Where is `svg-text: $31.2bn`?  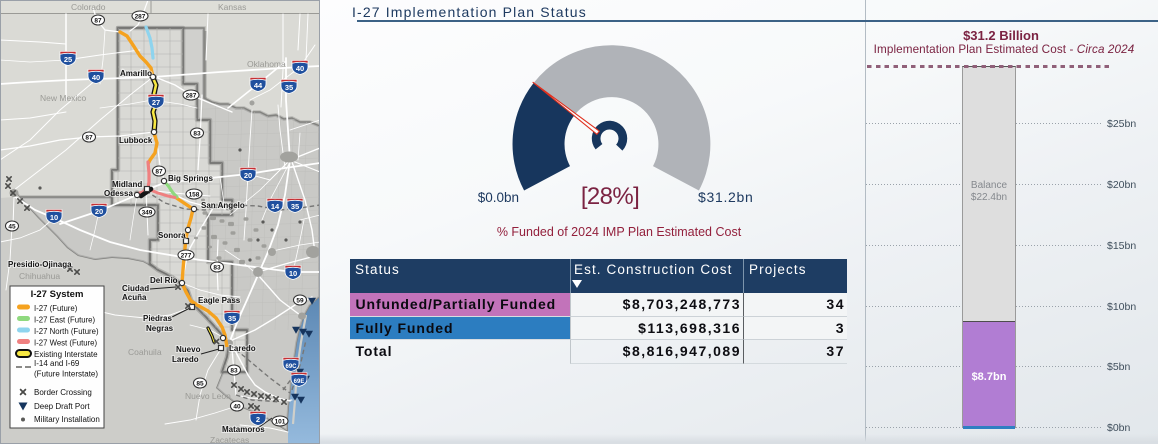
svg-text: $31.2bn is located at coordinates (726, 196).